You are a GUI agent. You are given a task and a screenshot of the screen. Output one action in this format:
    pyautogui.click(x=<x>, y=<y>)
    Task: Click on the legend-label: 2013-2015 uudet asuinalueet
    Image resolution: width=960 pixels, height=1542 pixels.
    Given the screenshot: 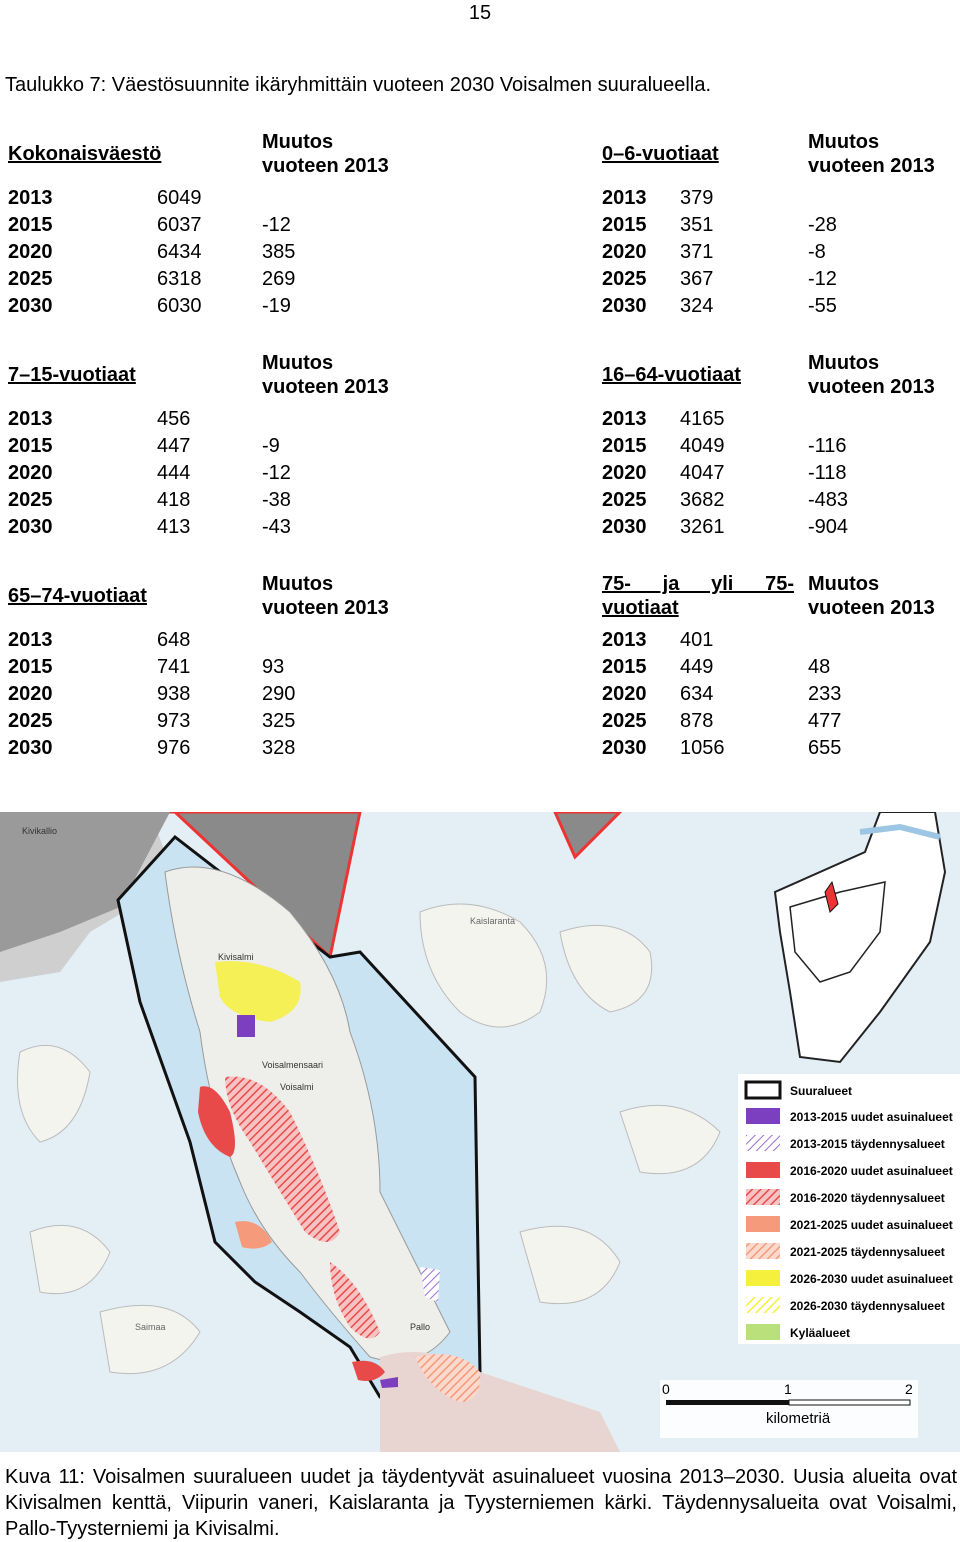 What is the action you would take?
    pyautogui.click(x=871, y=1117)
    